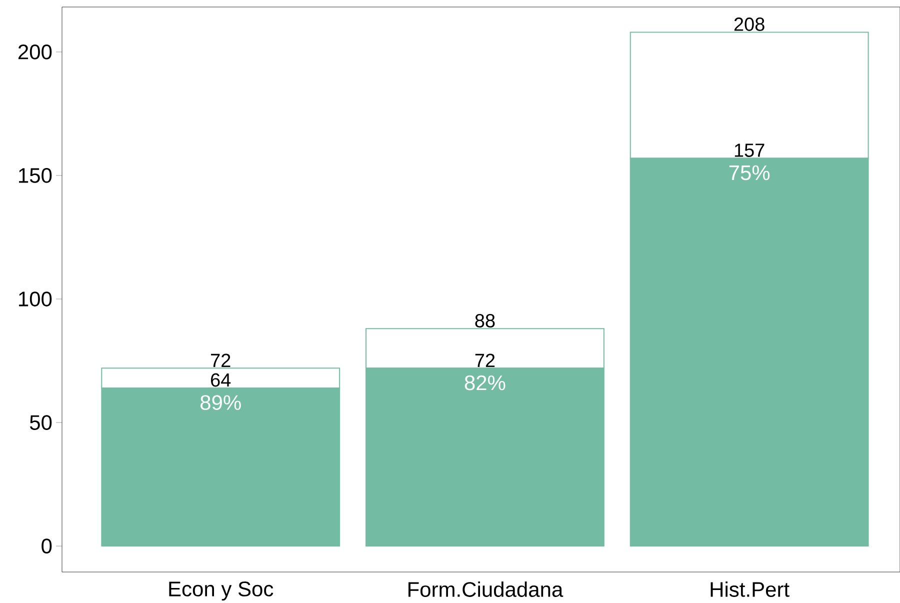  Describe the element at coordinates (41, 422) in the screenshot. I see `y-tick-label: 50` at that location.